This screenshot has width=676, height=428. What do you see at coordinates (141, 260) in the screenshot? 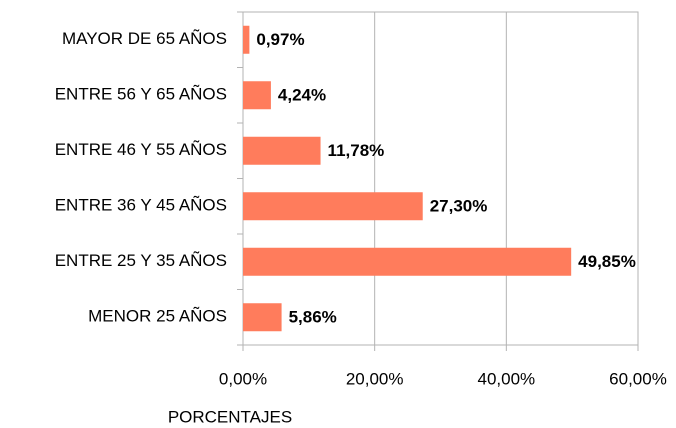
I see `y-tick-label: ENTRE 25 Y 35 AÑOS` at bounding box center [141, 260].